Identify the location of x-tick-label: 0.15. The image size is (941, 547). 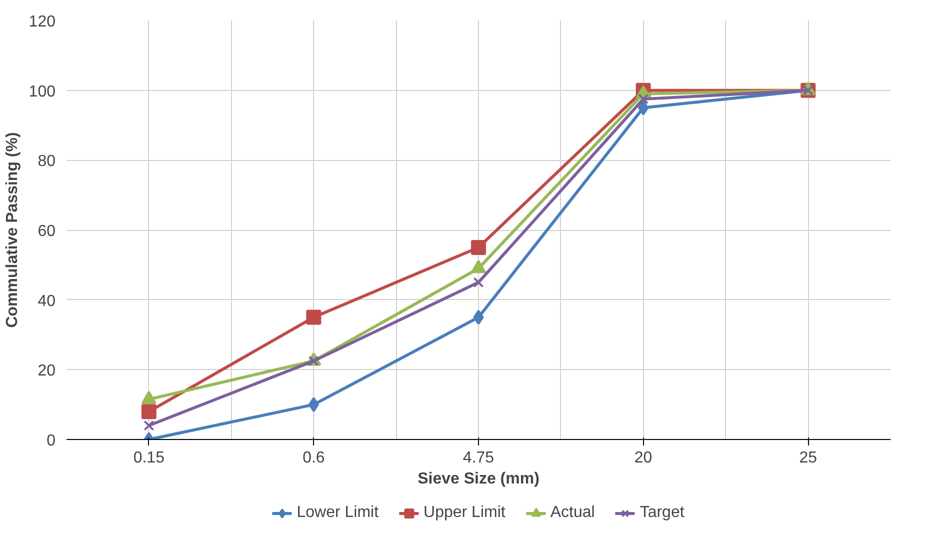
(149, 458).